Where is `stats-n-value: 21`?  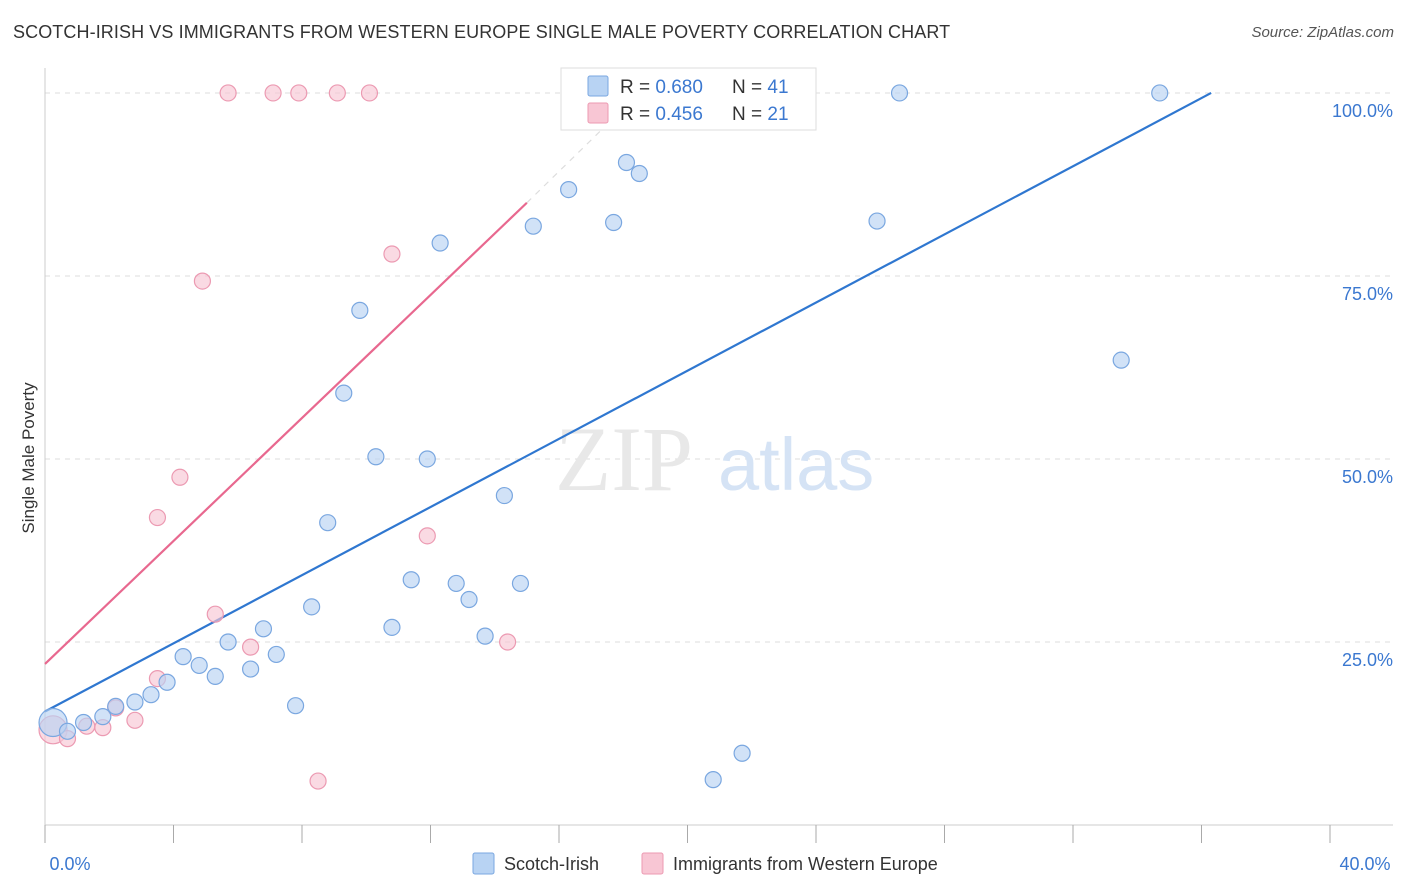 stats-n-value: 21 is located at coordinates (777, 114).